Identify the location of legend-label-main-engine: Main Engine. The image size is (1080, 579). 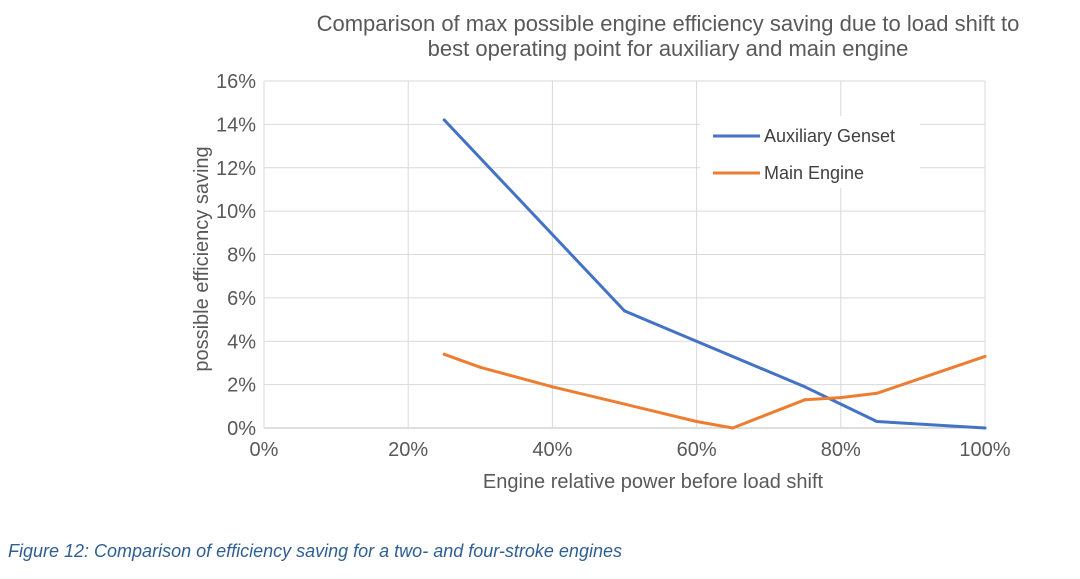
(814, 173).